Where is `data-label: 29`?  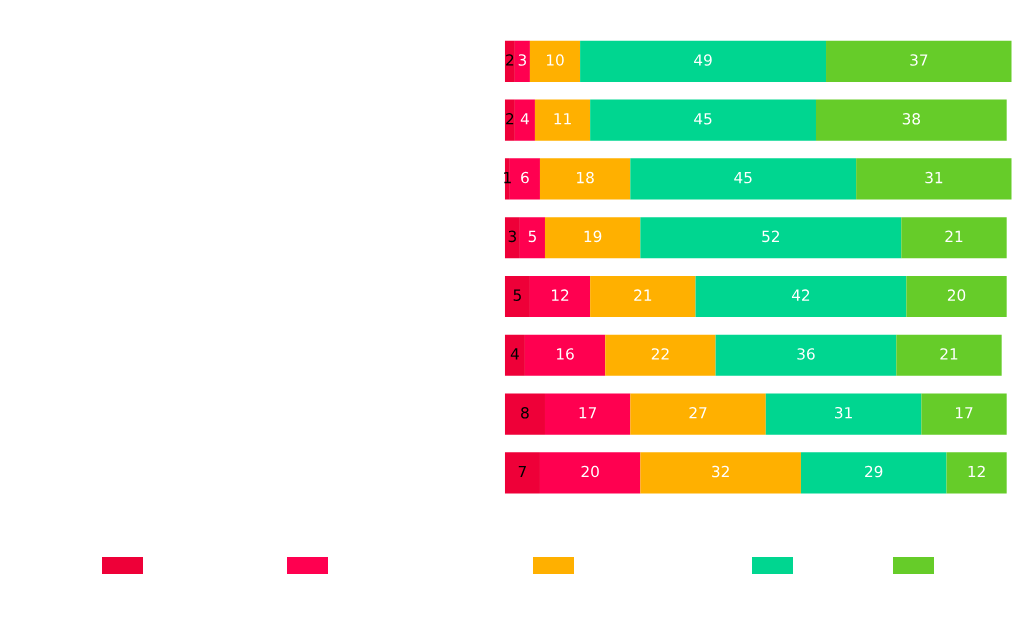
data-label: 29 is located at coordinates (874, 471).